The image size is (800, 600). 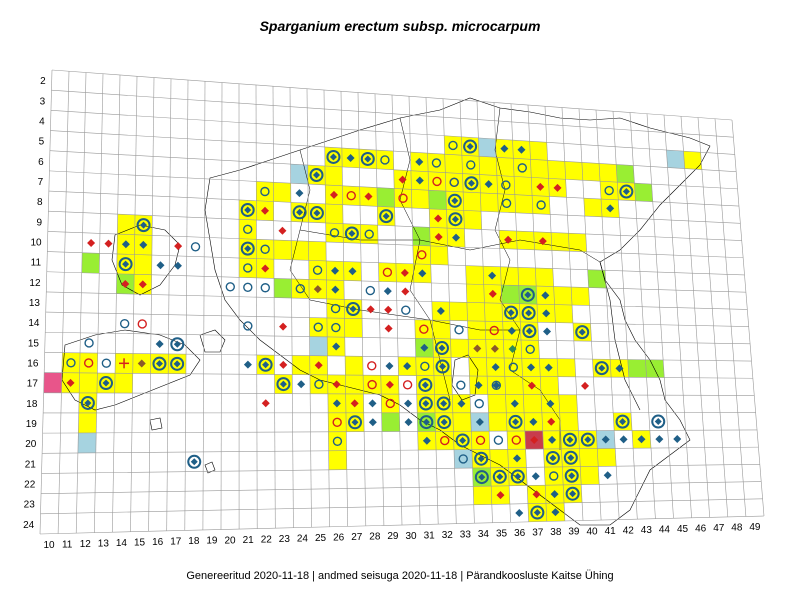 What do you see at coordinates (400, 26) in the screenshot?
I see `map-title: Sparganium erectum subsp. microcarpum` at bounding box center [400, 26].